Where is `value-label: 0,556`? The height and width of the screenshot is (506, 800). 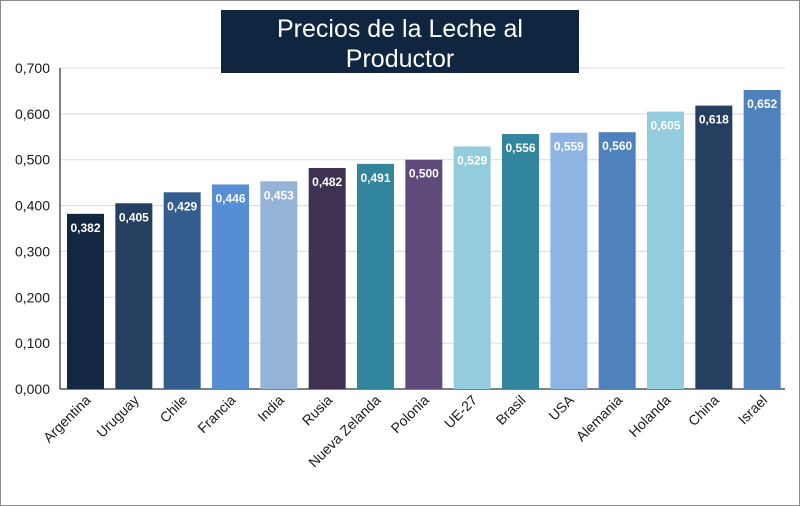
value-label: 0,556 is located at coordinates (520, 148).